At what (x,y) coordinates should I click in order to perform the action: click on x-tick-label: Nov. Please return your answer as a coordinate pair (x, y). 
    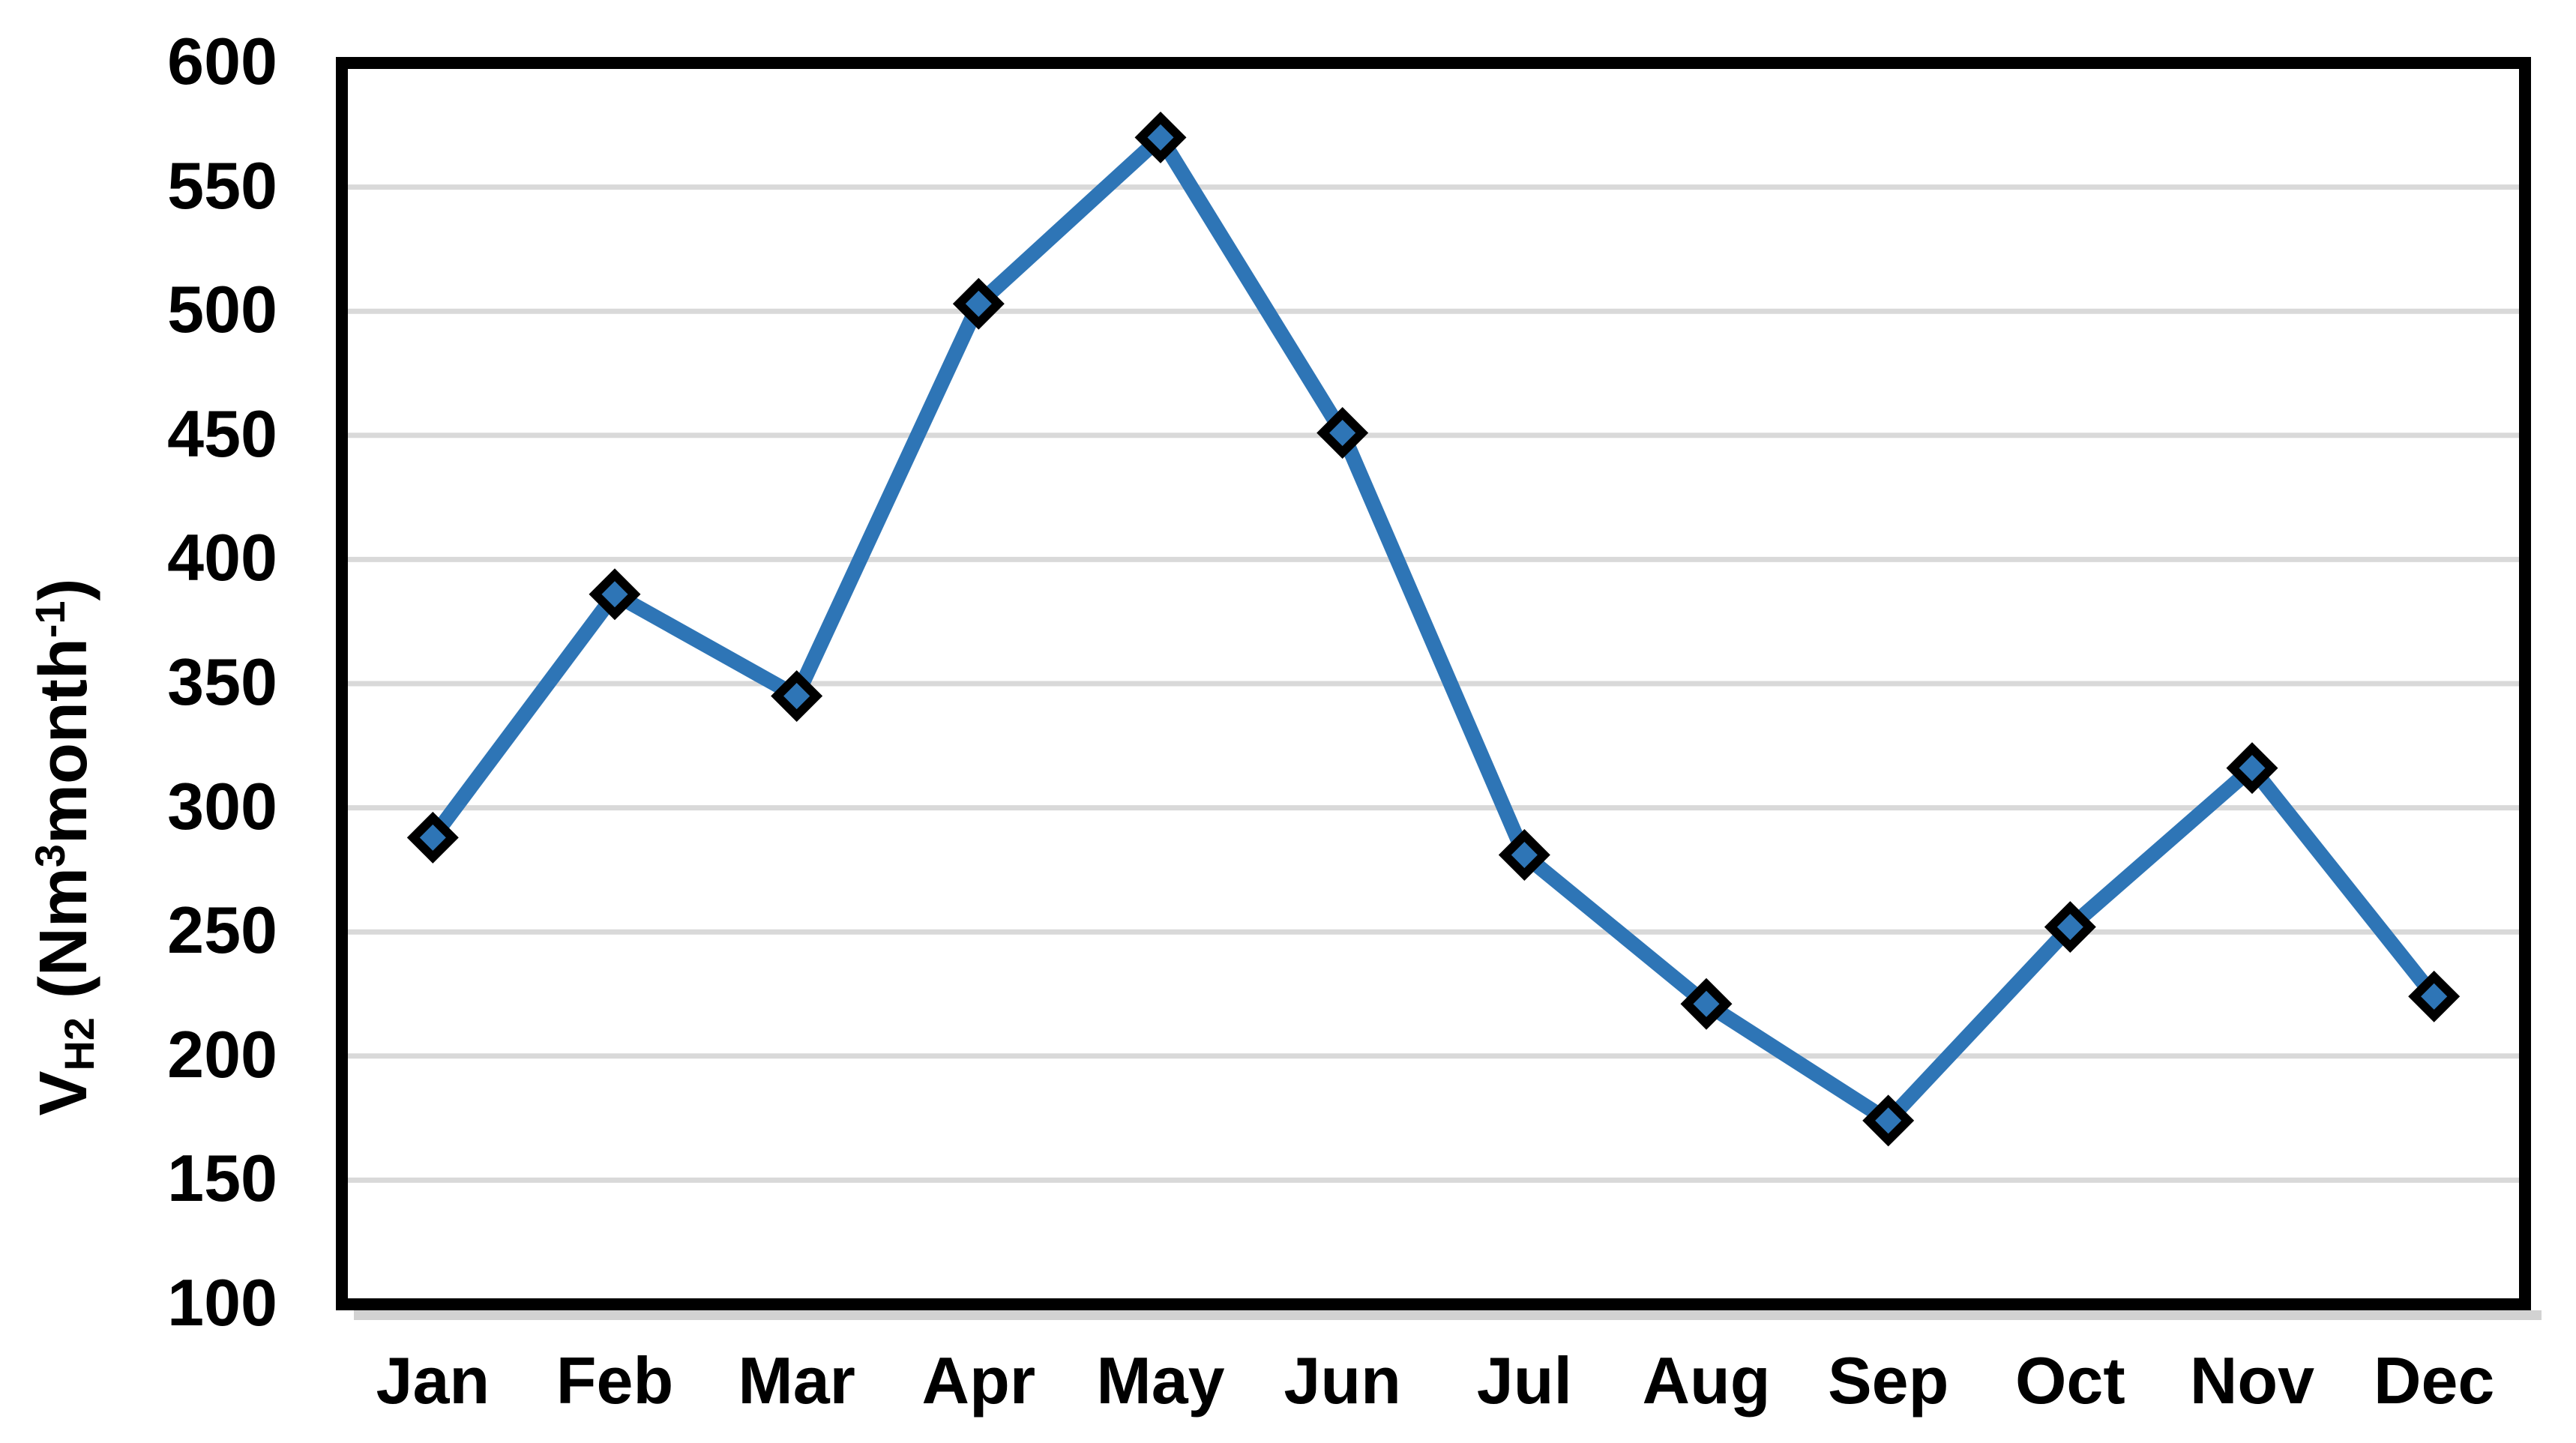
    Looking at the image, I should click on (2252, 1380).